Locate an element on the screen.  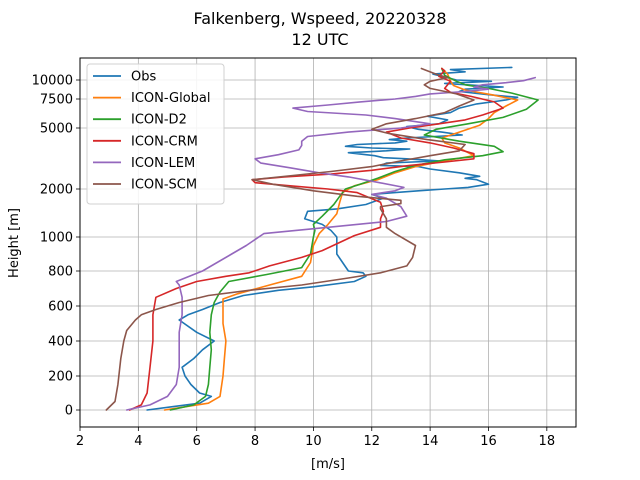
x-tick-label: 14 is located at coordinates (430, 441).